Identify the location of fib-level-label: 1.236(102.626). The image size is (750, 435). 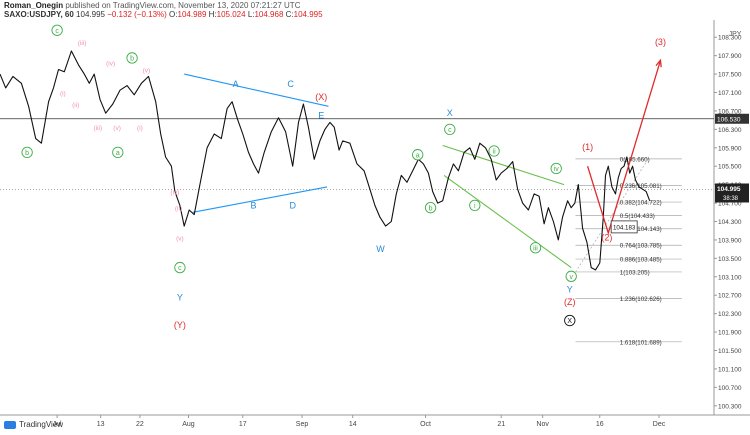
(641, 299).